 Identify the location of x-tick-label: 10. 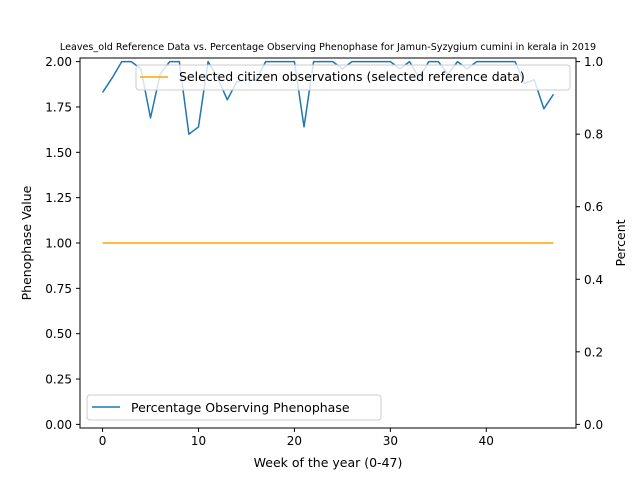
(198, 441).